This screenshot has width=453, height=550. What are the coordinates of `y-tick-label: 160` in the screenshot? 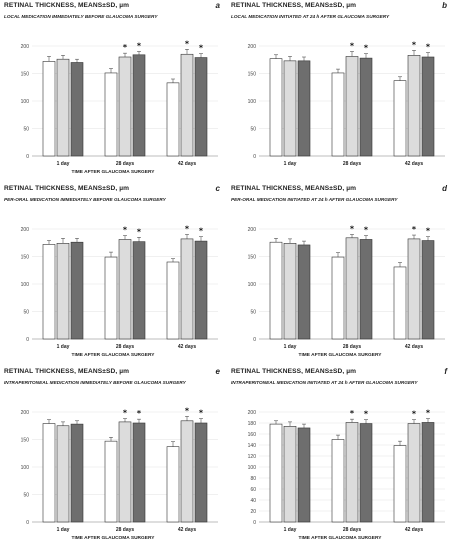 It's located at (252, 435).